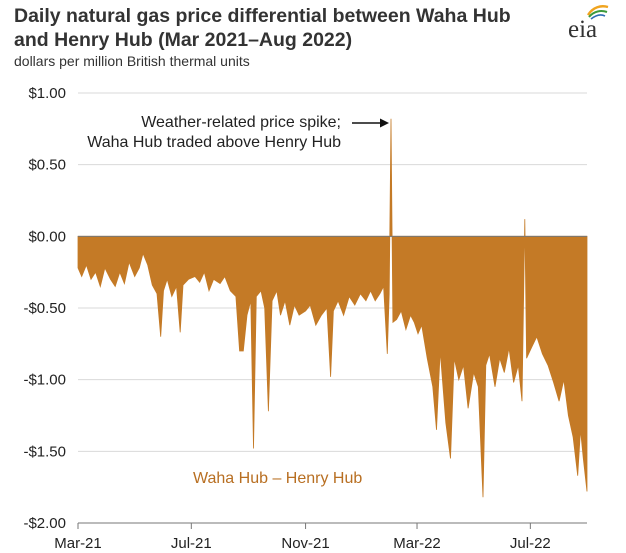  I want to click on y-tick-label: -$2.00, so click(44, 523).